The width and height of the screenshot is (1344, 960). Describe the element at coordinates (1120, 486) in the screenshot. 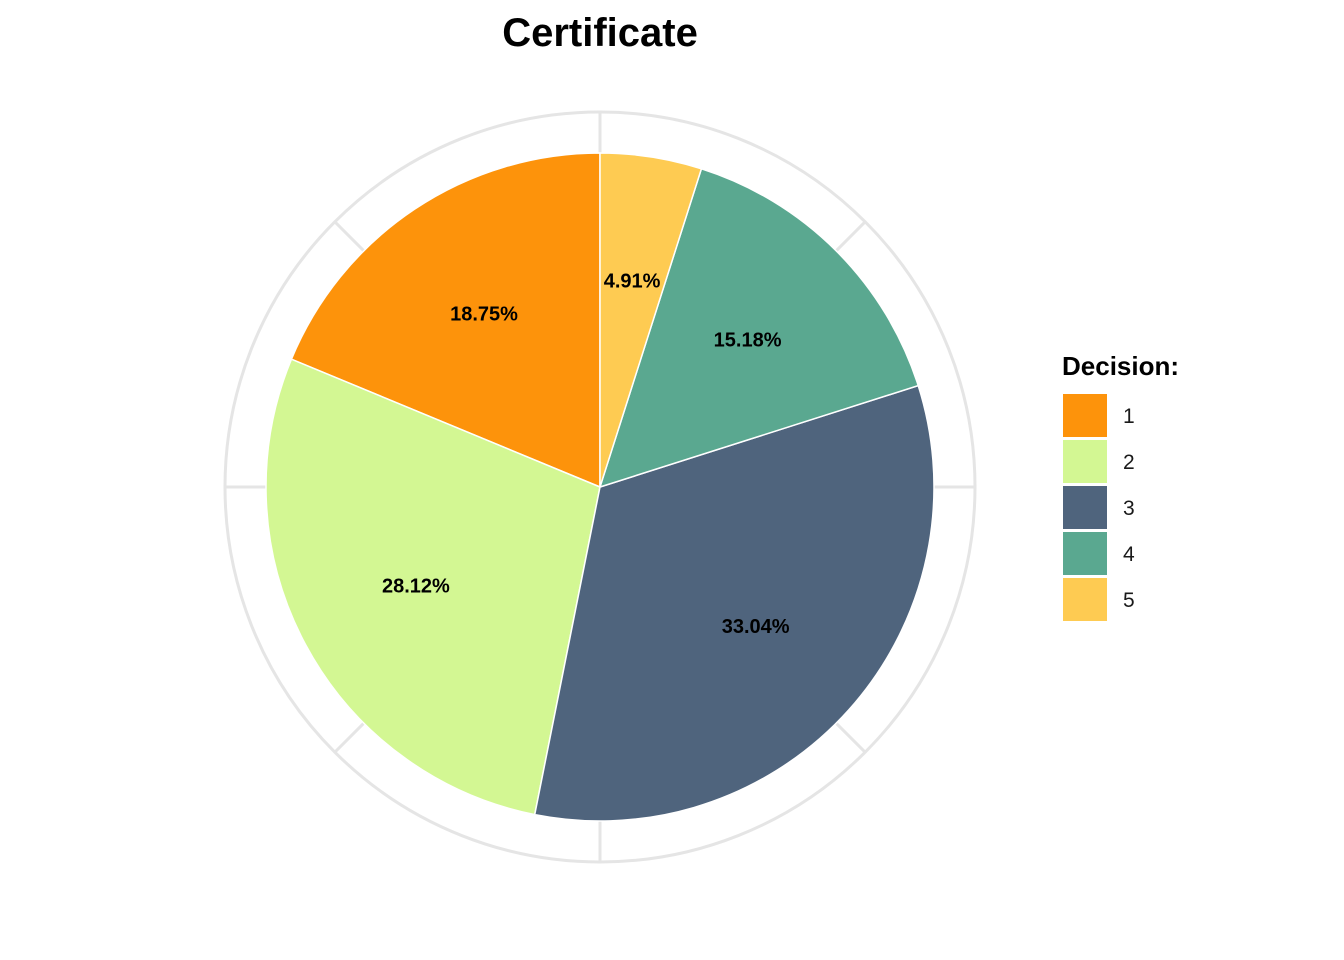

I see `legend: Decision: 1 2 3 4 5` at that location.